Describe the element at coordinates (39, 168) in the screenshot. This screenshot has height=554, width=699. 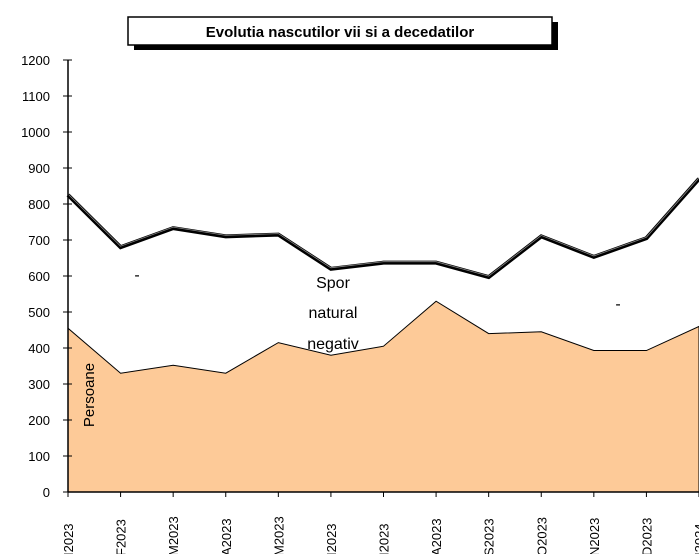
I see `y-tick-label: 900` at that location.